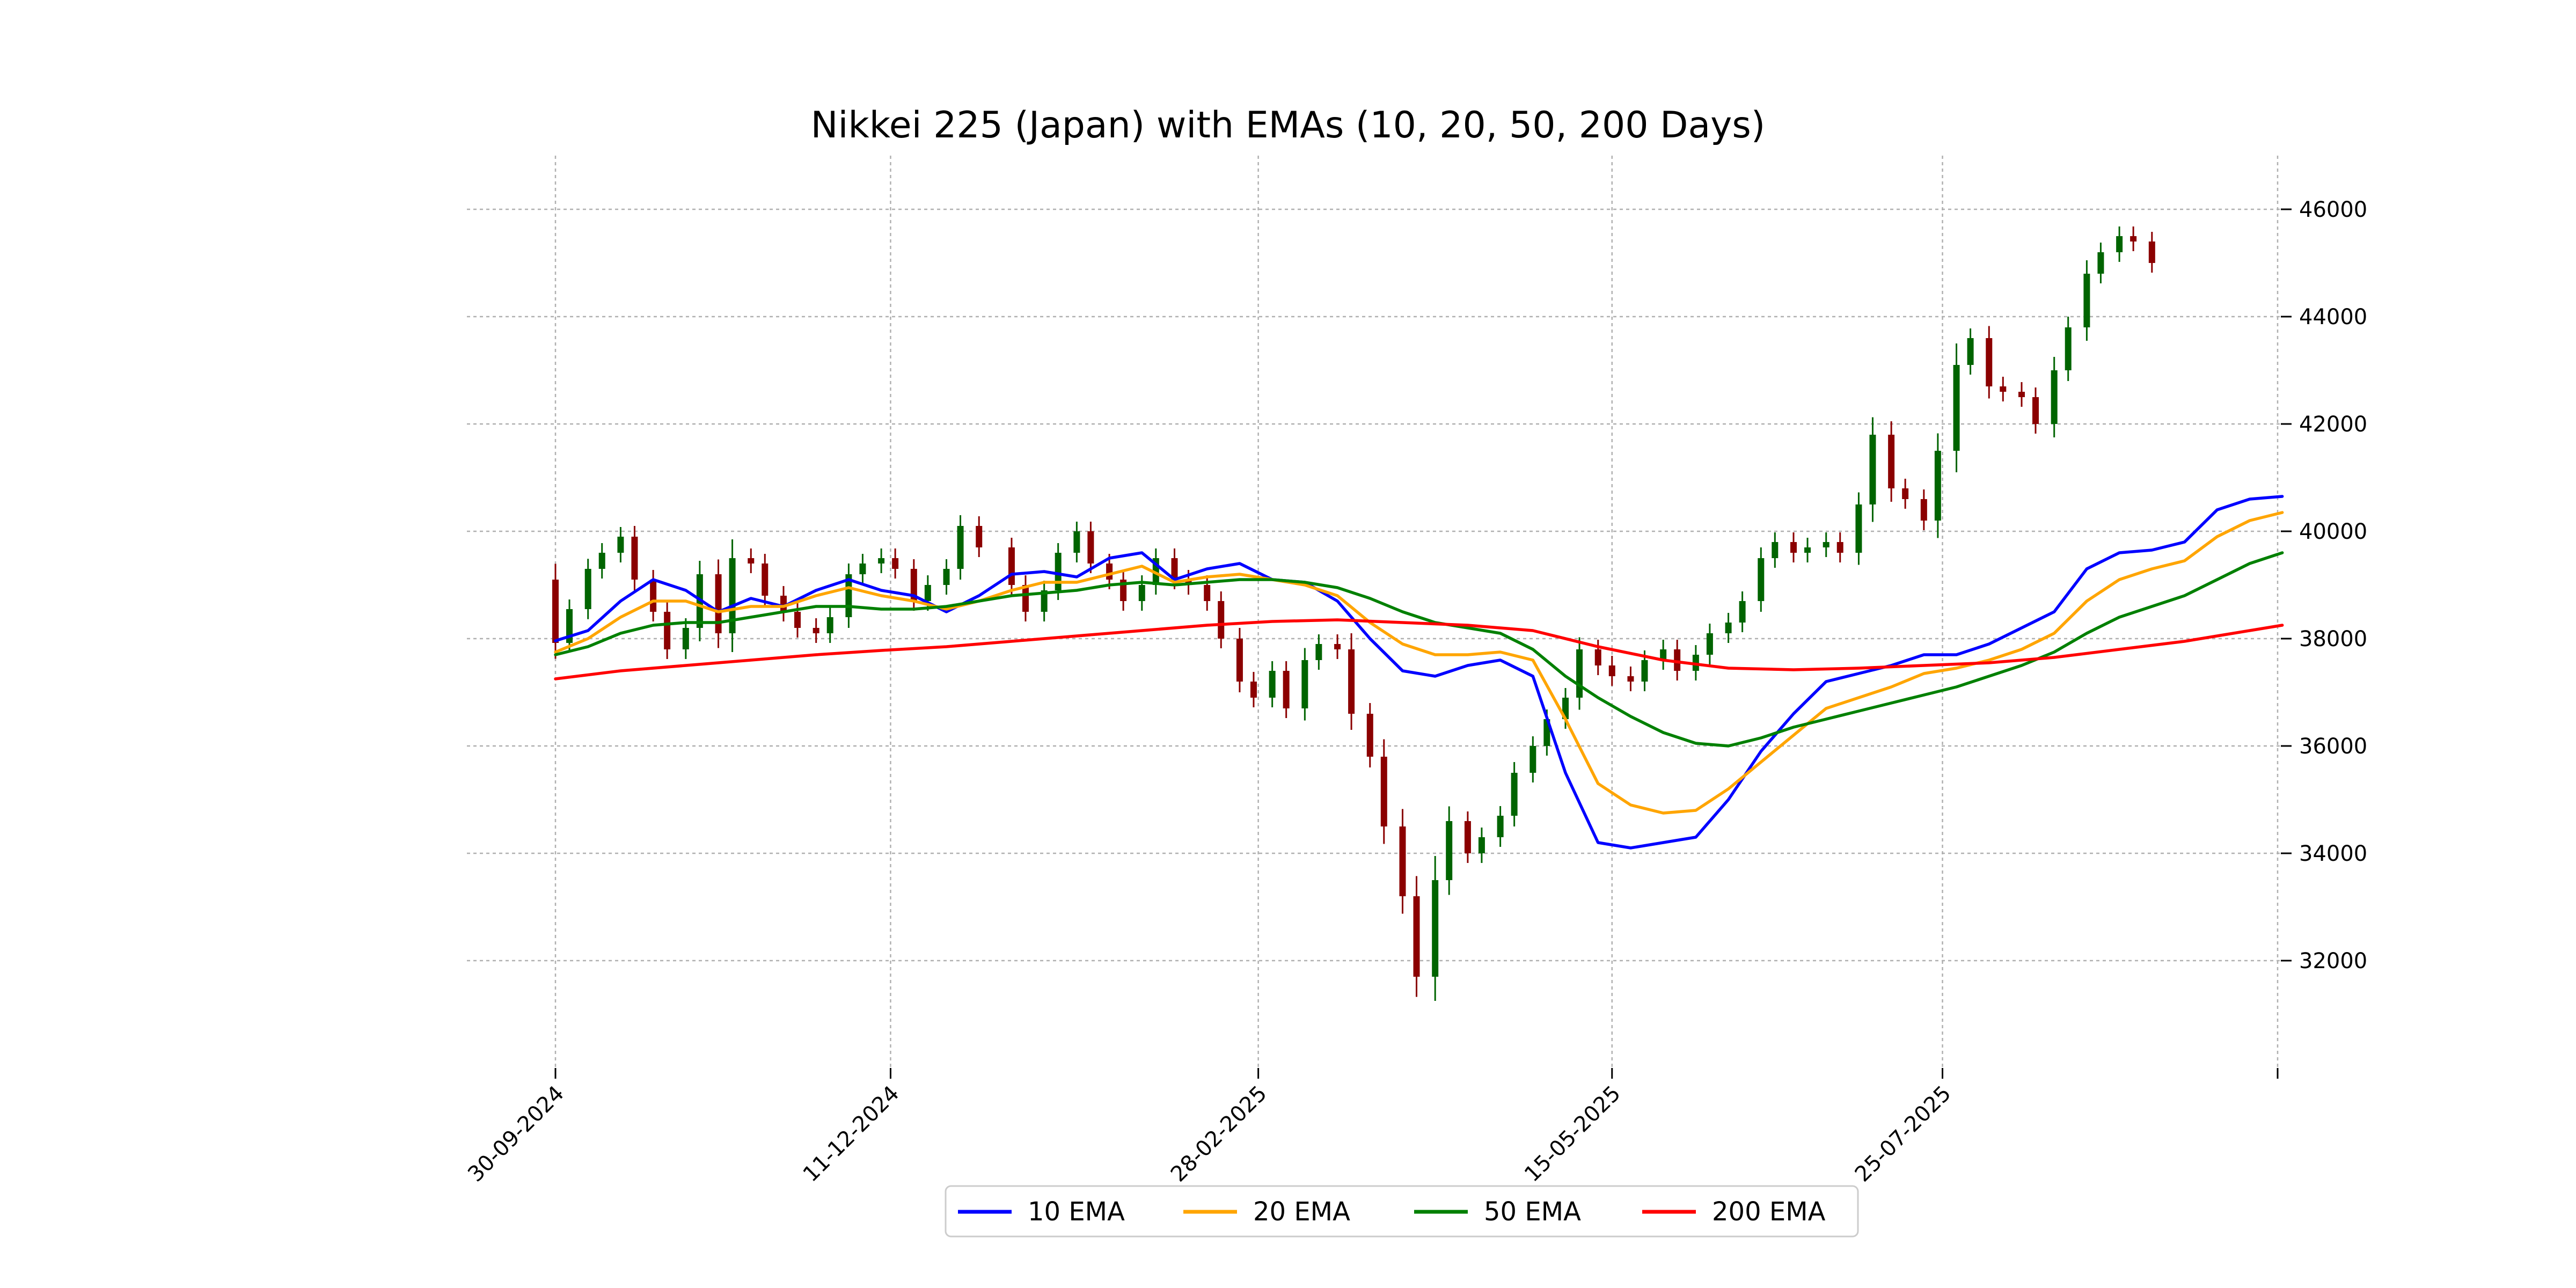  I want to click on y-tick-label: 40000, so click(2333, 531).